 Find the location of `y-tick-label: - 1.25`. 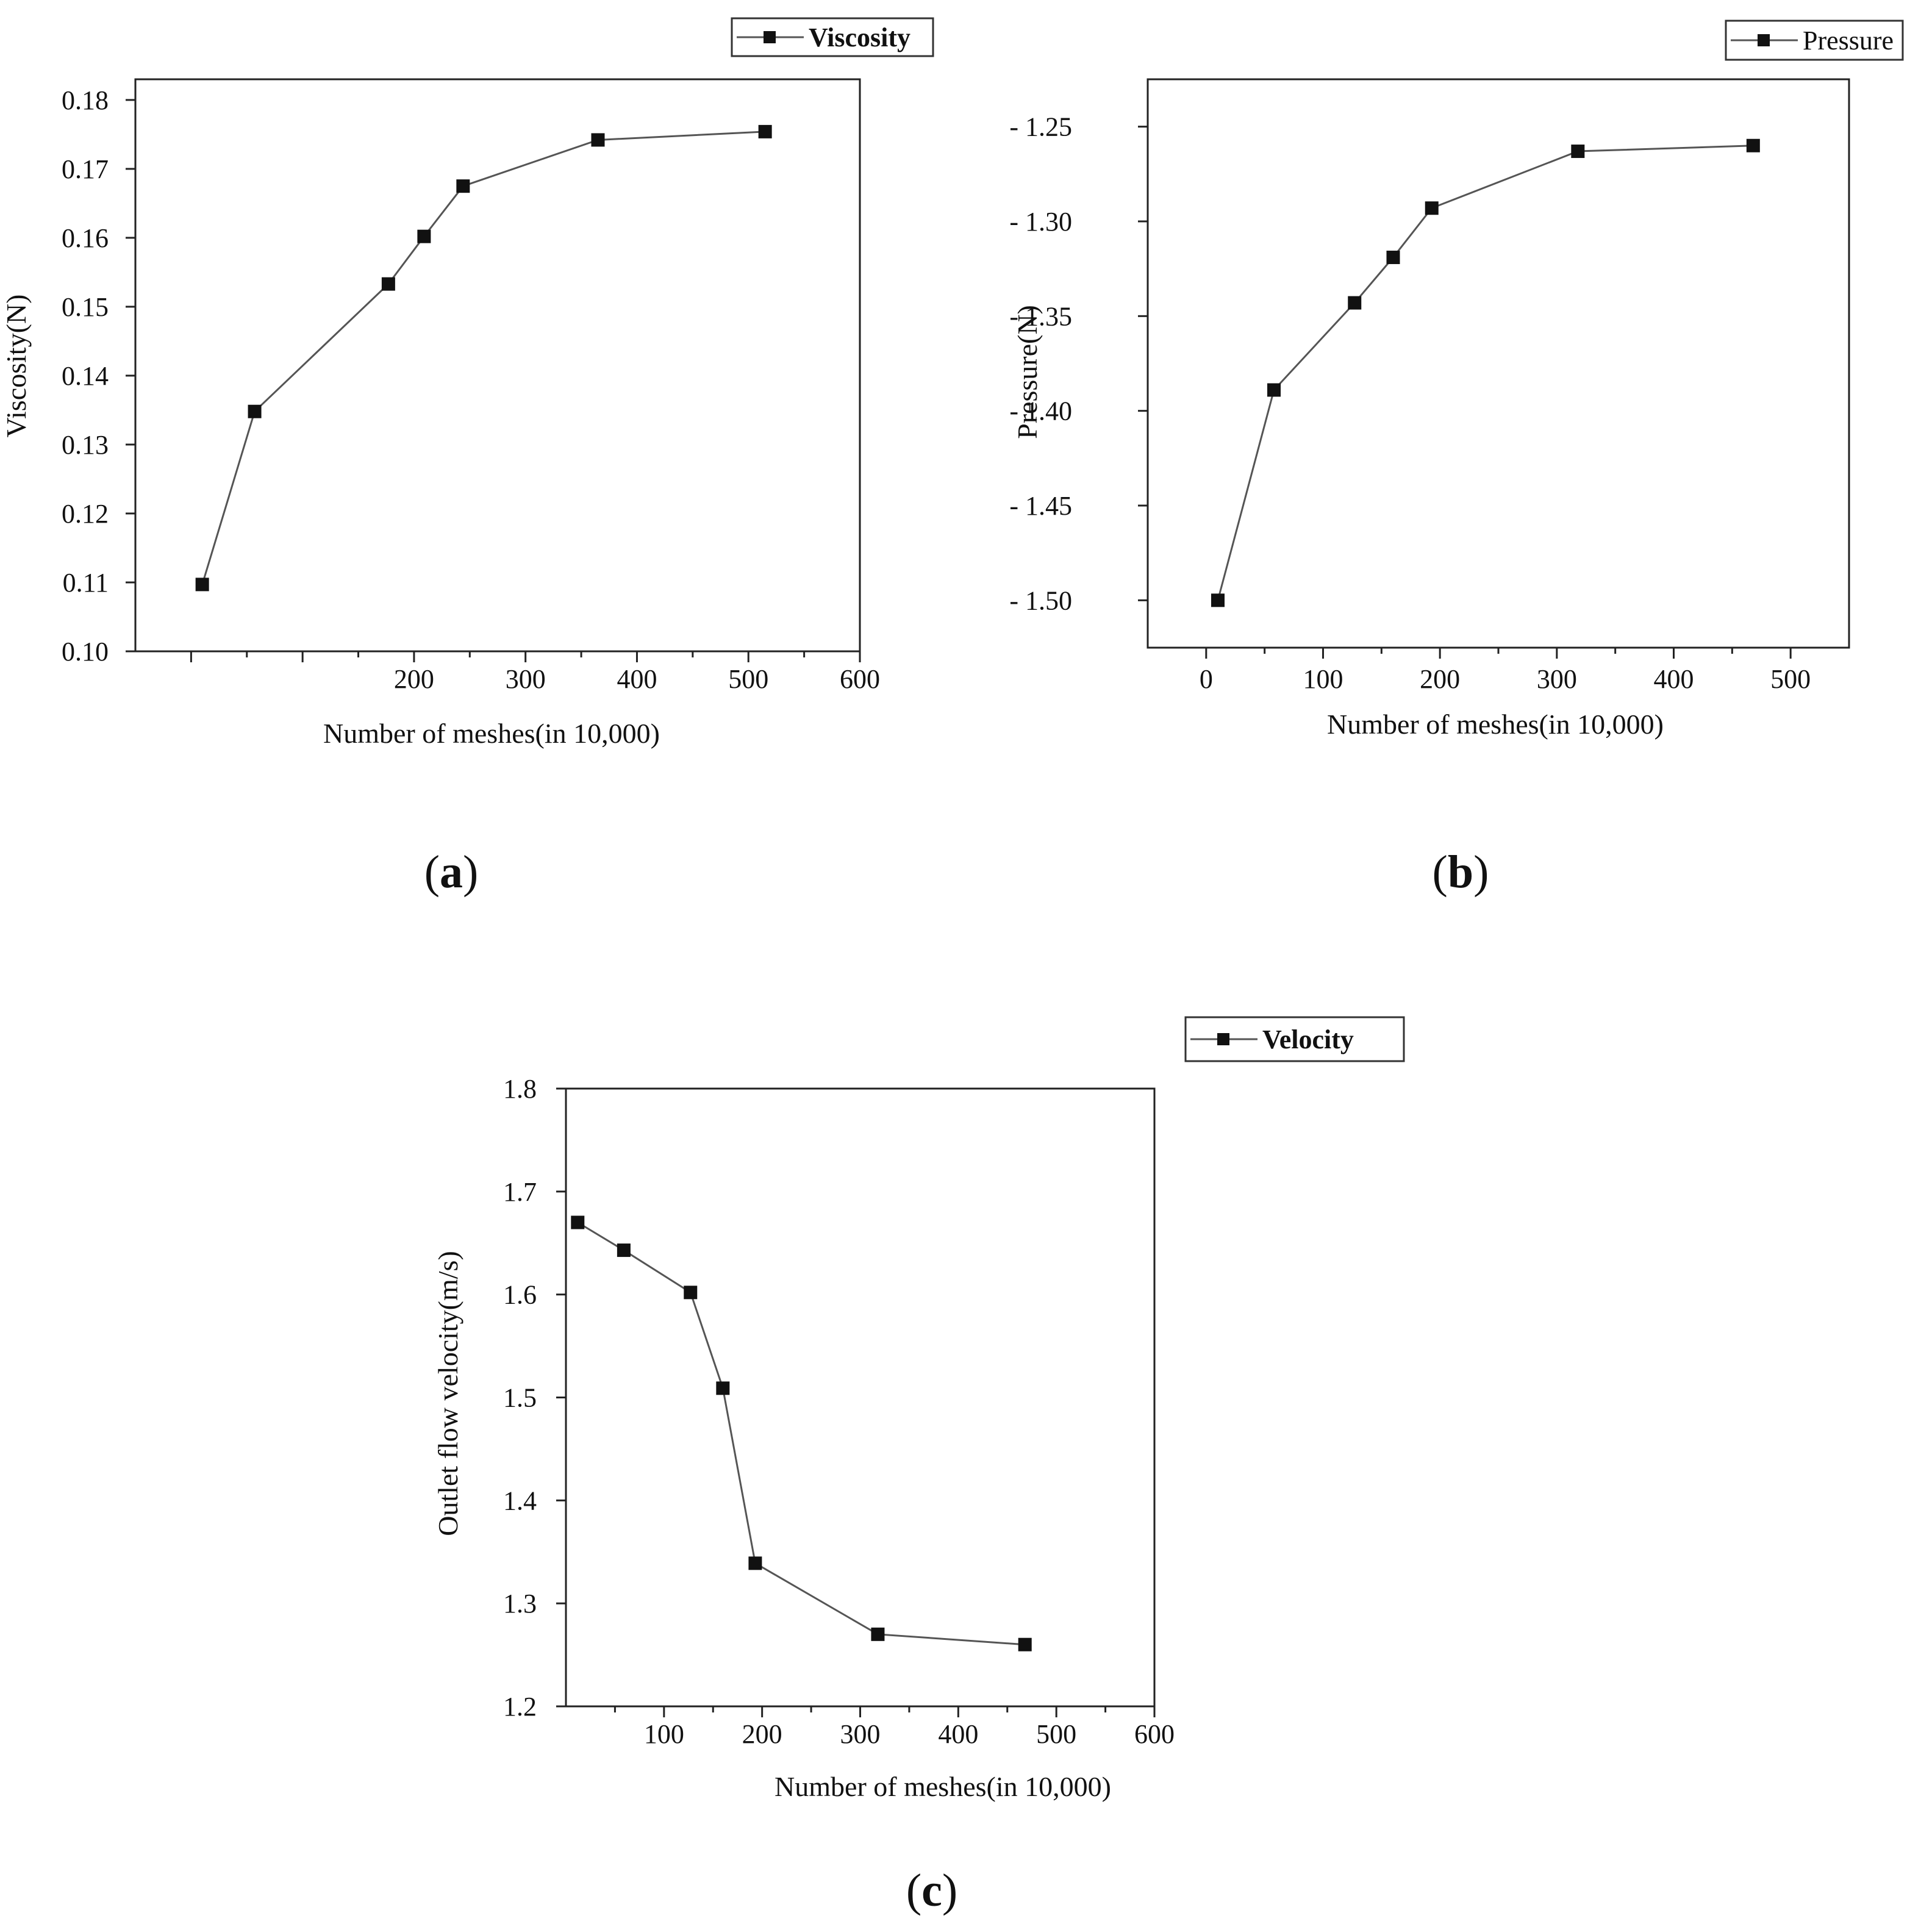

y-tick-label: - 1.25 is located at coordinates (1040, 127).